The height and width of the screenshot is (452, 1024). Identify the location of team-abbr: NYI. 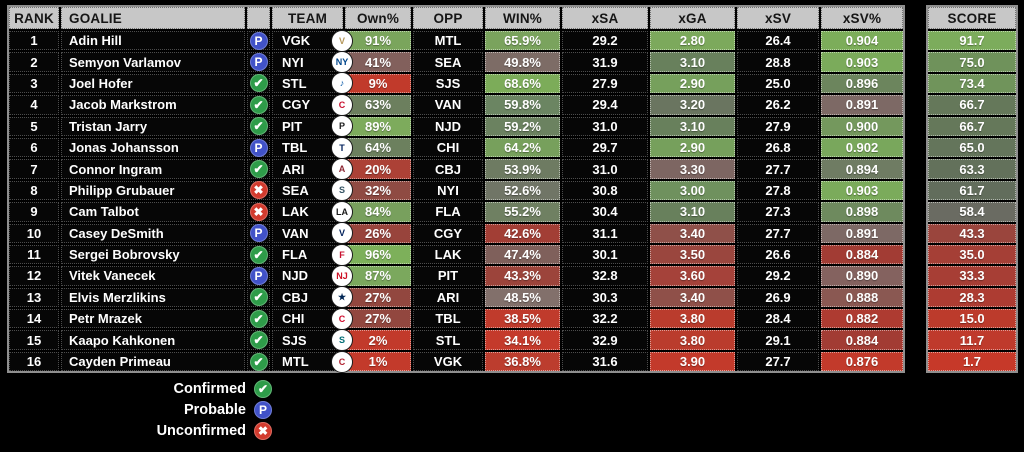
(293, 62).